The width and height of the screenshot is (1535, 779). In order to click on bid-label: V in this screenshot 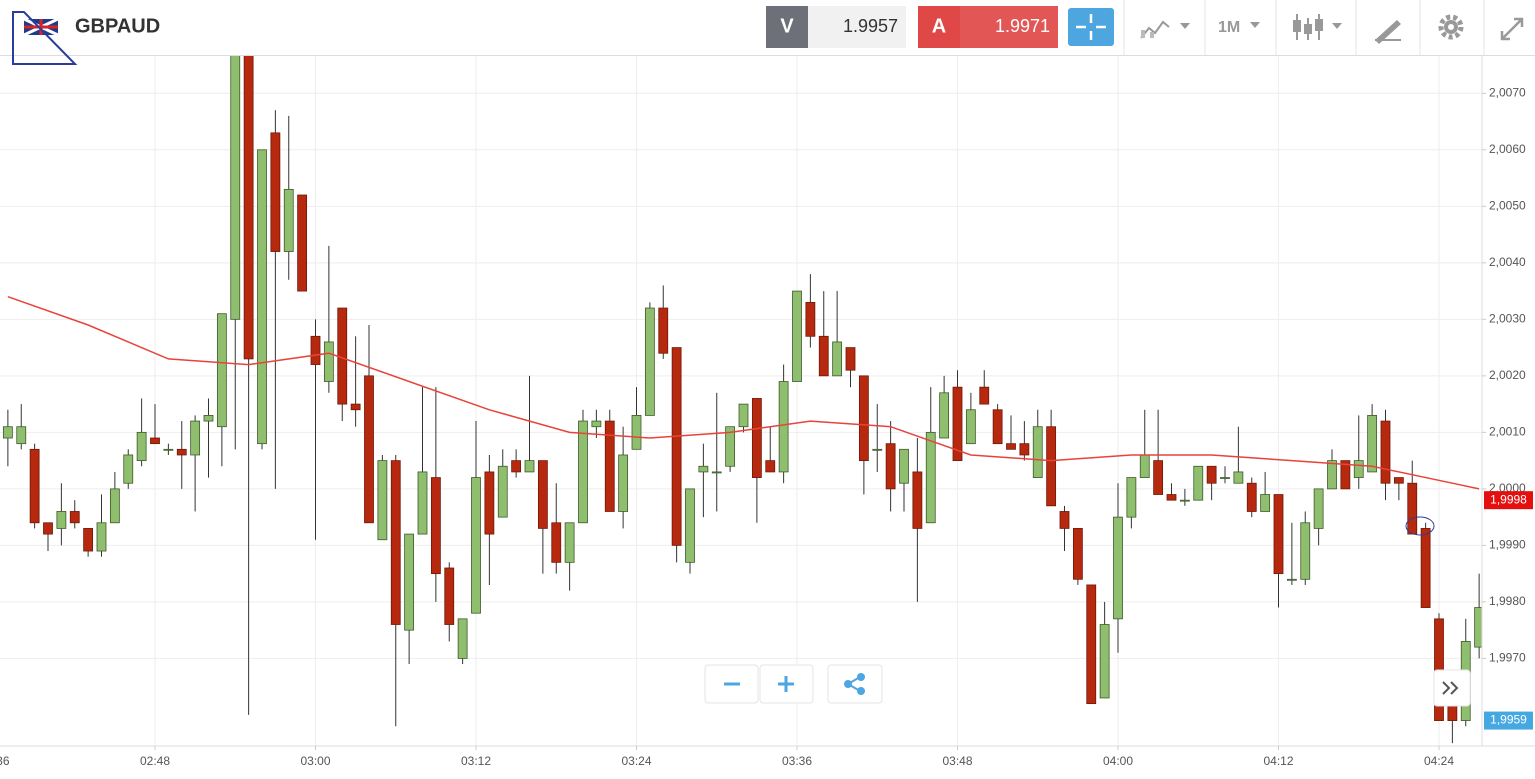, I will do `click(787, 26)`.